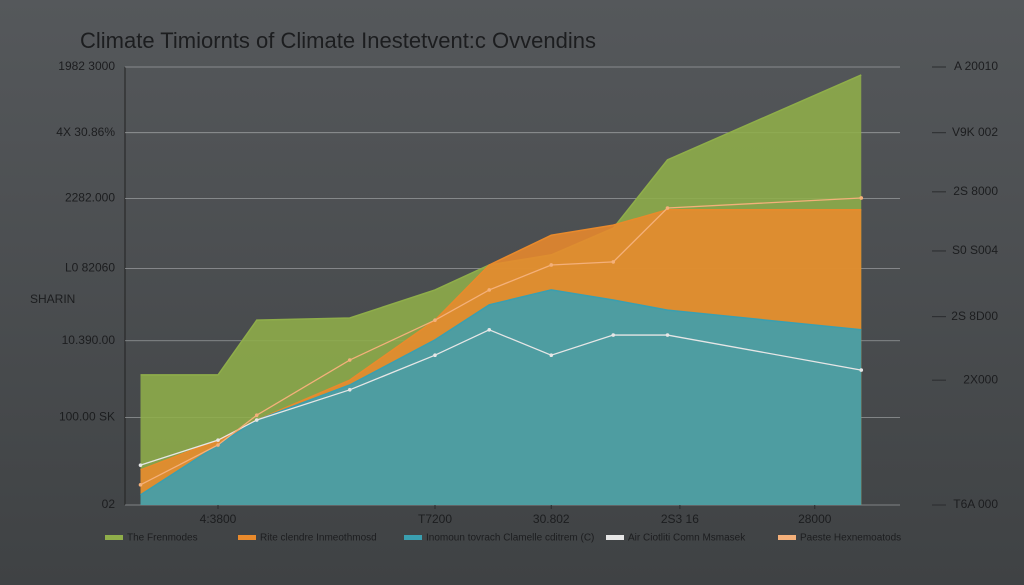  Describe the element at coordinates (815, 519) in the screenshot. I see `x-tick-label: 28000` at that location.